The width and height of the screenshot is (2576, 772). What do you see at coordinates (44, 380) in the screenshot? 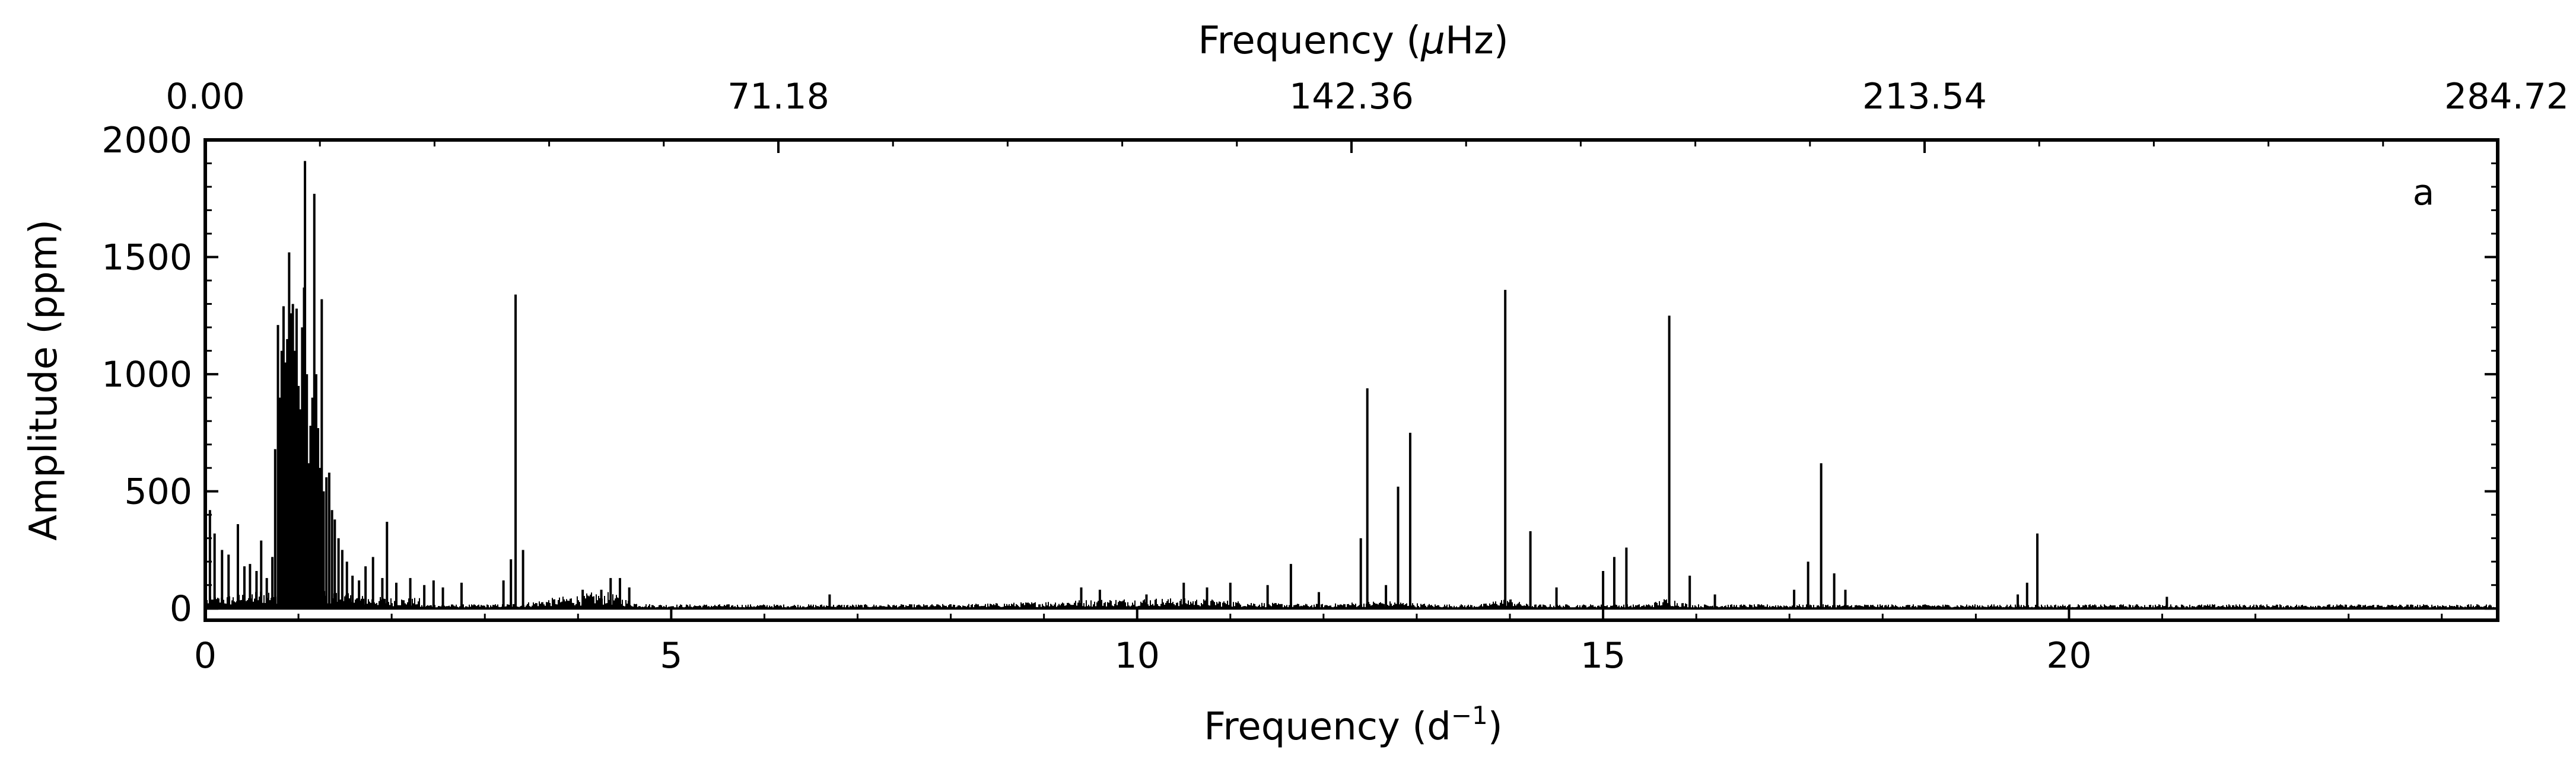
I see `y-axis-title: Amplitude (ppm)` at bounding box center [44, 380].